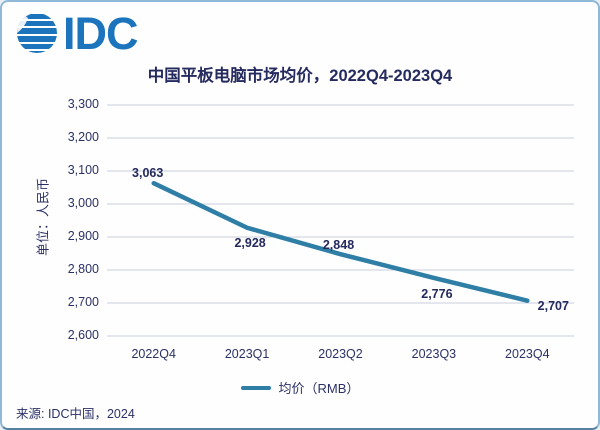 The height and width of the screenshot is (430, 600). What do you see at coordinates (319, 388) in the screenshot?
I see `legend-label: 均价（RMB）` at bounding box center [319, 388].